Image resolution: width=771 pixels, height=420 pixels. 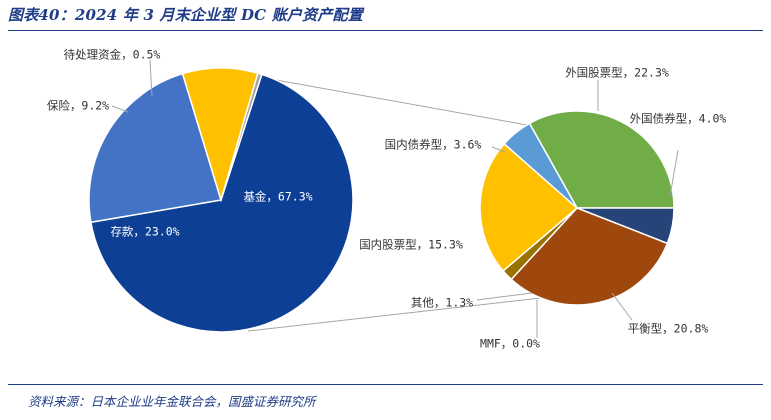 I want to click on data-label-foreign-equity: 外国股票型，22.3%, so click(x=617, y=73).